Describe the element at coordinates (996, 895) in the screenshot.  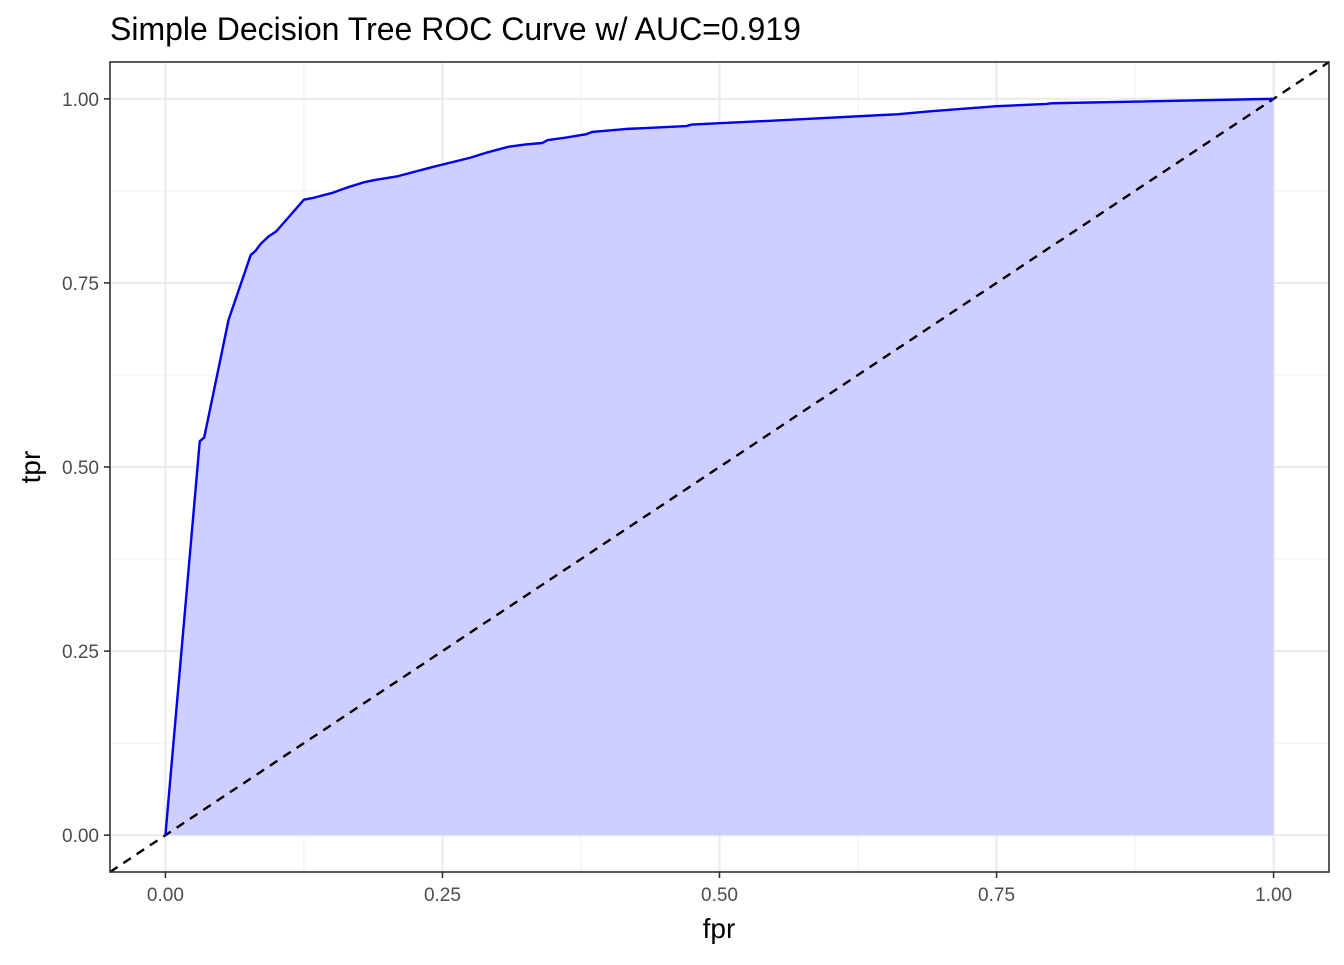
I see `x-tick-label: 0.75` at that location.